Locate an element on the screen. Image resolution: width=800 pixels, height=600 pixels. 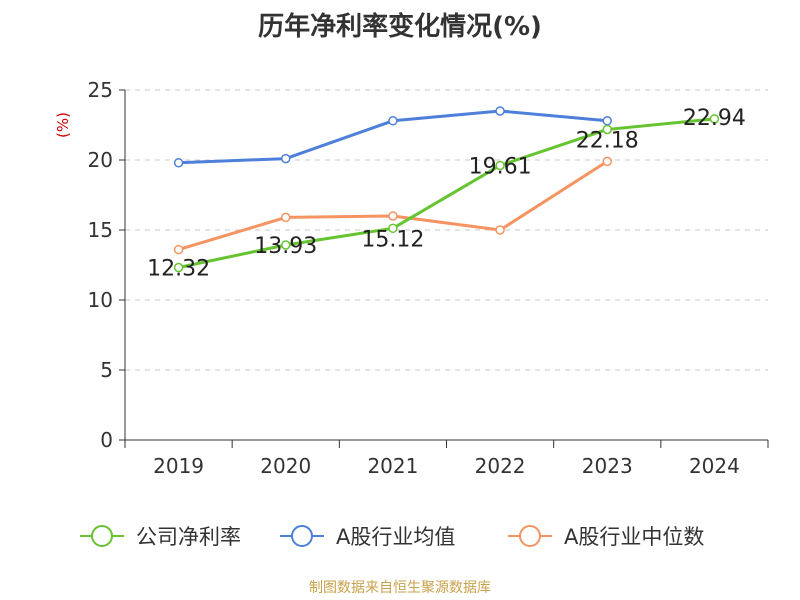
x-tick-label: 2023 is located at coordinates (607, 466).